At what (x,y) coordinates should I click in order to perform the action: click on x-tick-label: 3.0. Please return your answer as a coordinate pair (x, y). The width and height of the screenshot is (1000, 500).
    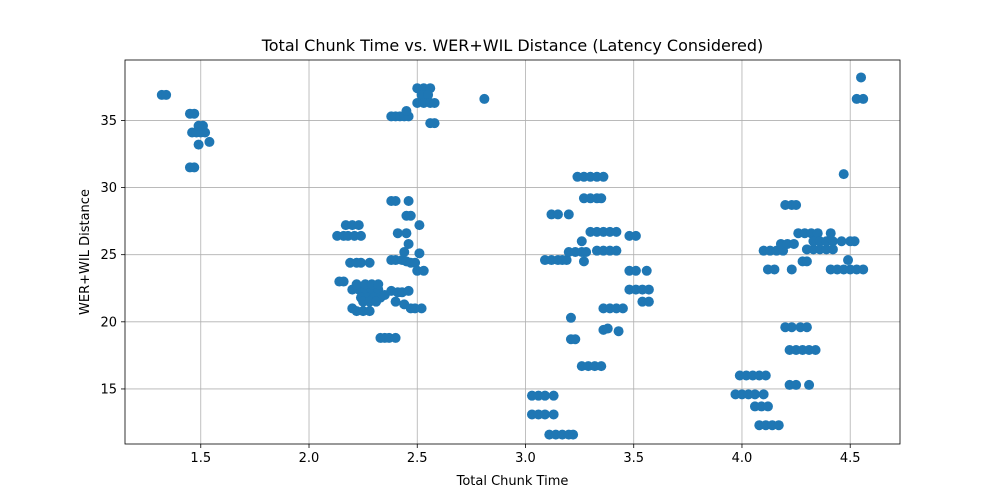
    Looking at the image, I should click on (525, 458).